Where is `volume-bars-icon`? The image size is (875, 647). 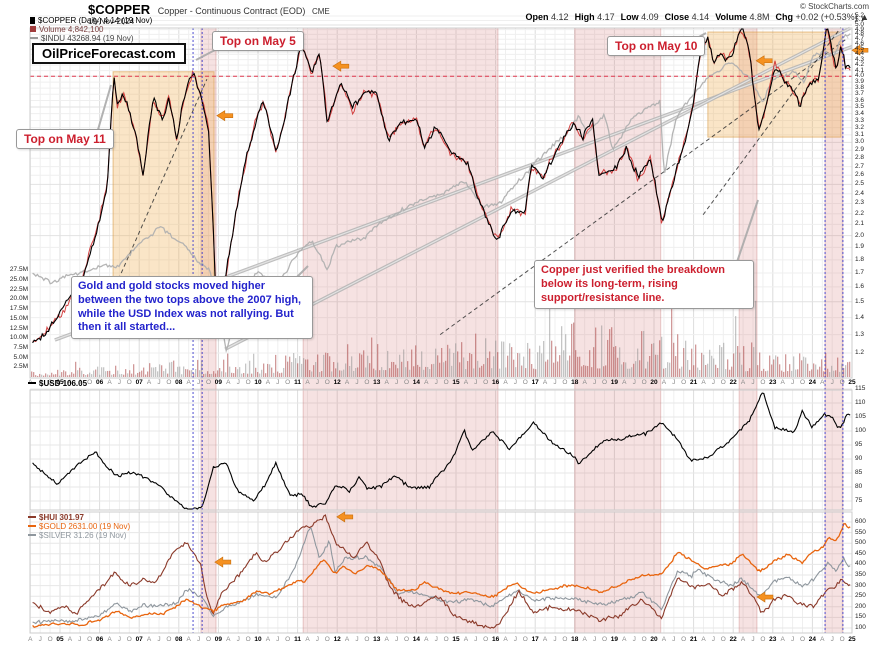
volume-bars-icon is located at coordinates (33, 29).